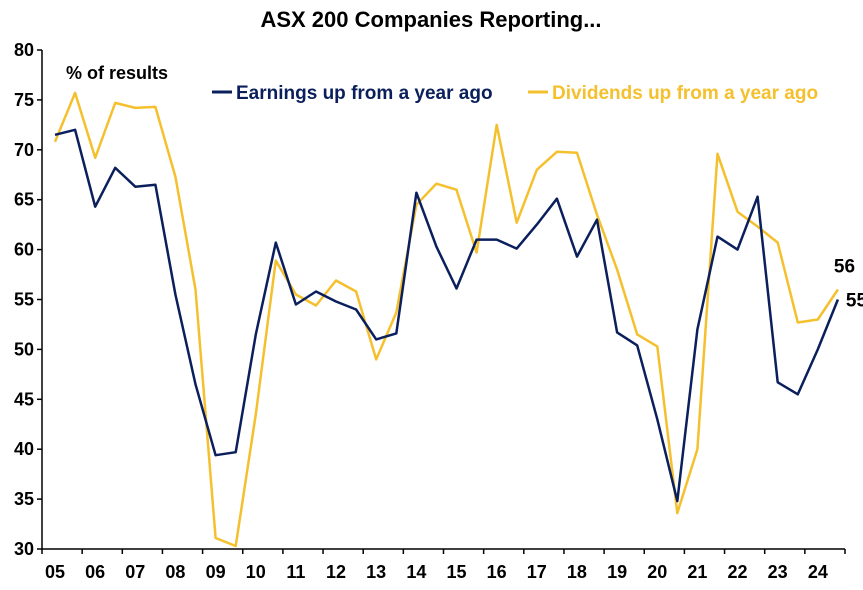  I want to click on x-tick-label: 19, so click(617, 572).